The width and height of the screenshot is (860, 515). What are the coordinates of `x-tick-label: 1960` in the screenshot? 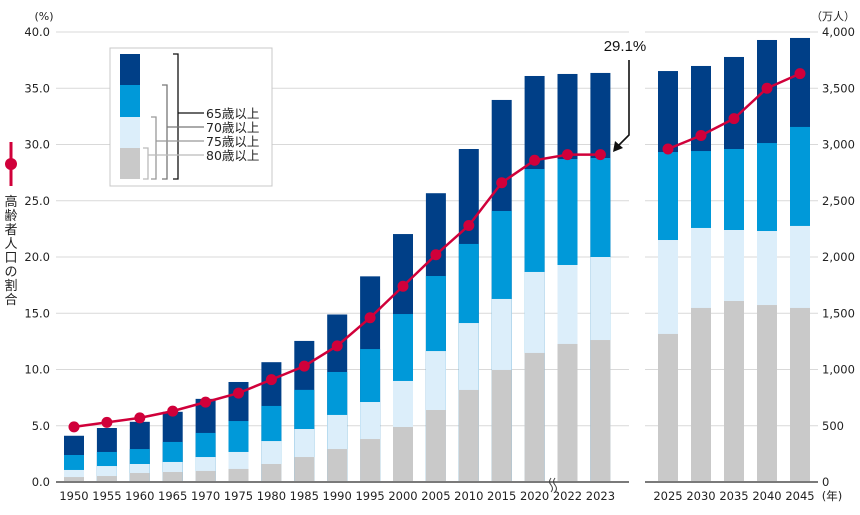 It's located at (139, 496).